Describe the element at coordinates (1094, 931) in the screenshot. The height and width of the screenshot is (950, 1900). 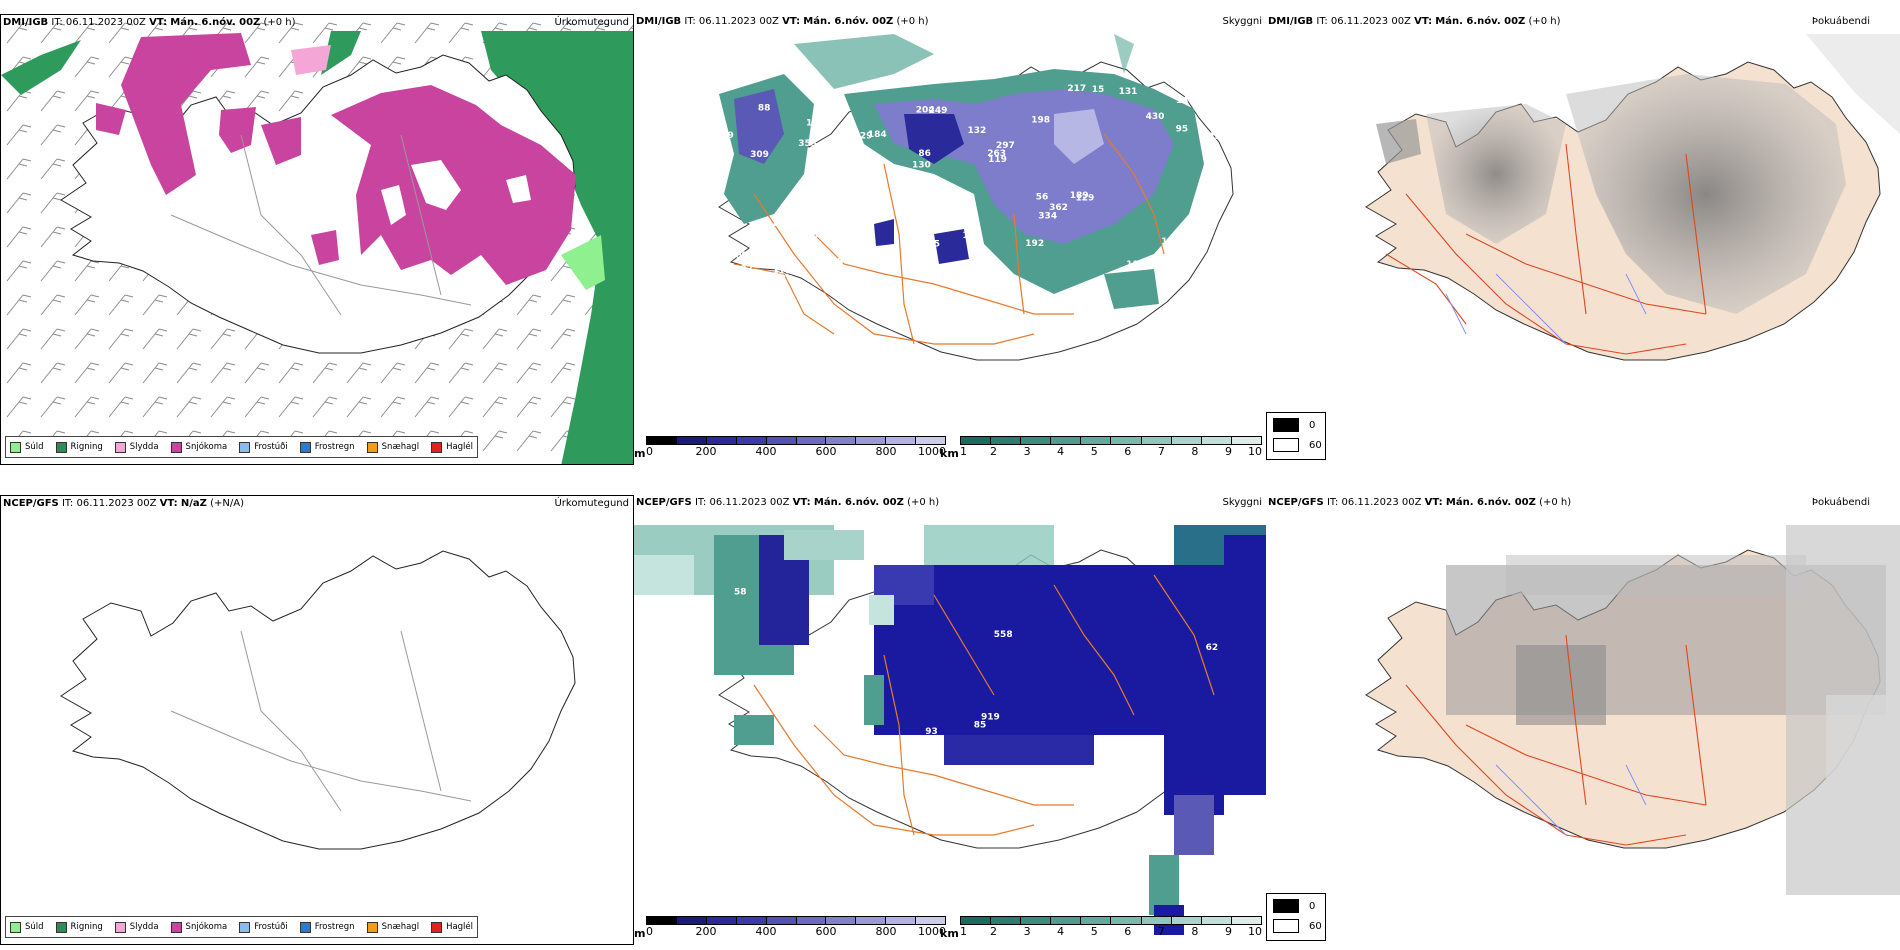
I see `colorbar-tick: 5` at that location.